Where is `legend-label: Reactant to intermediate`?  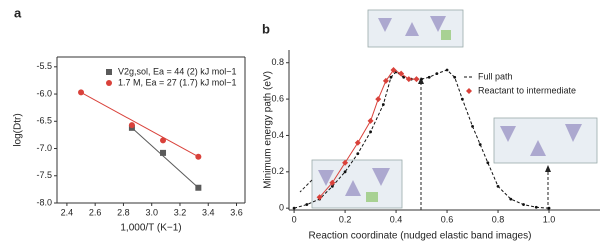 legend-label: Reactant to intermediate is located at coordinates (527, 90).